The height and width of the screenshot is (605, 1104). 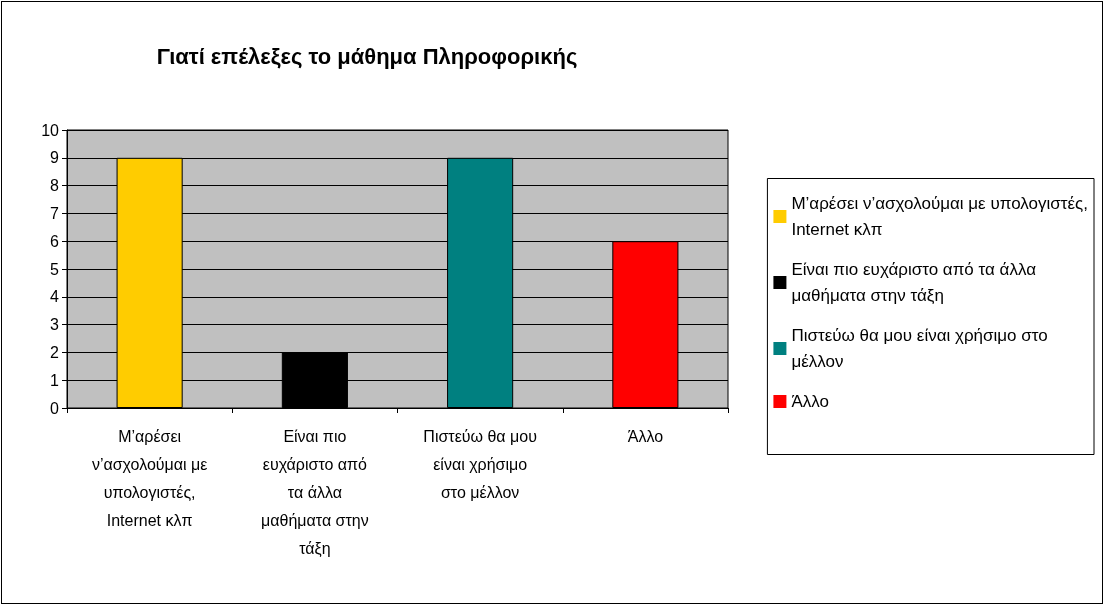 I want to click on y-tick-label: 2, so click(x=55, y=352).